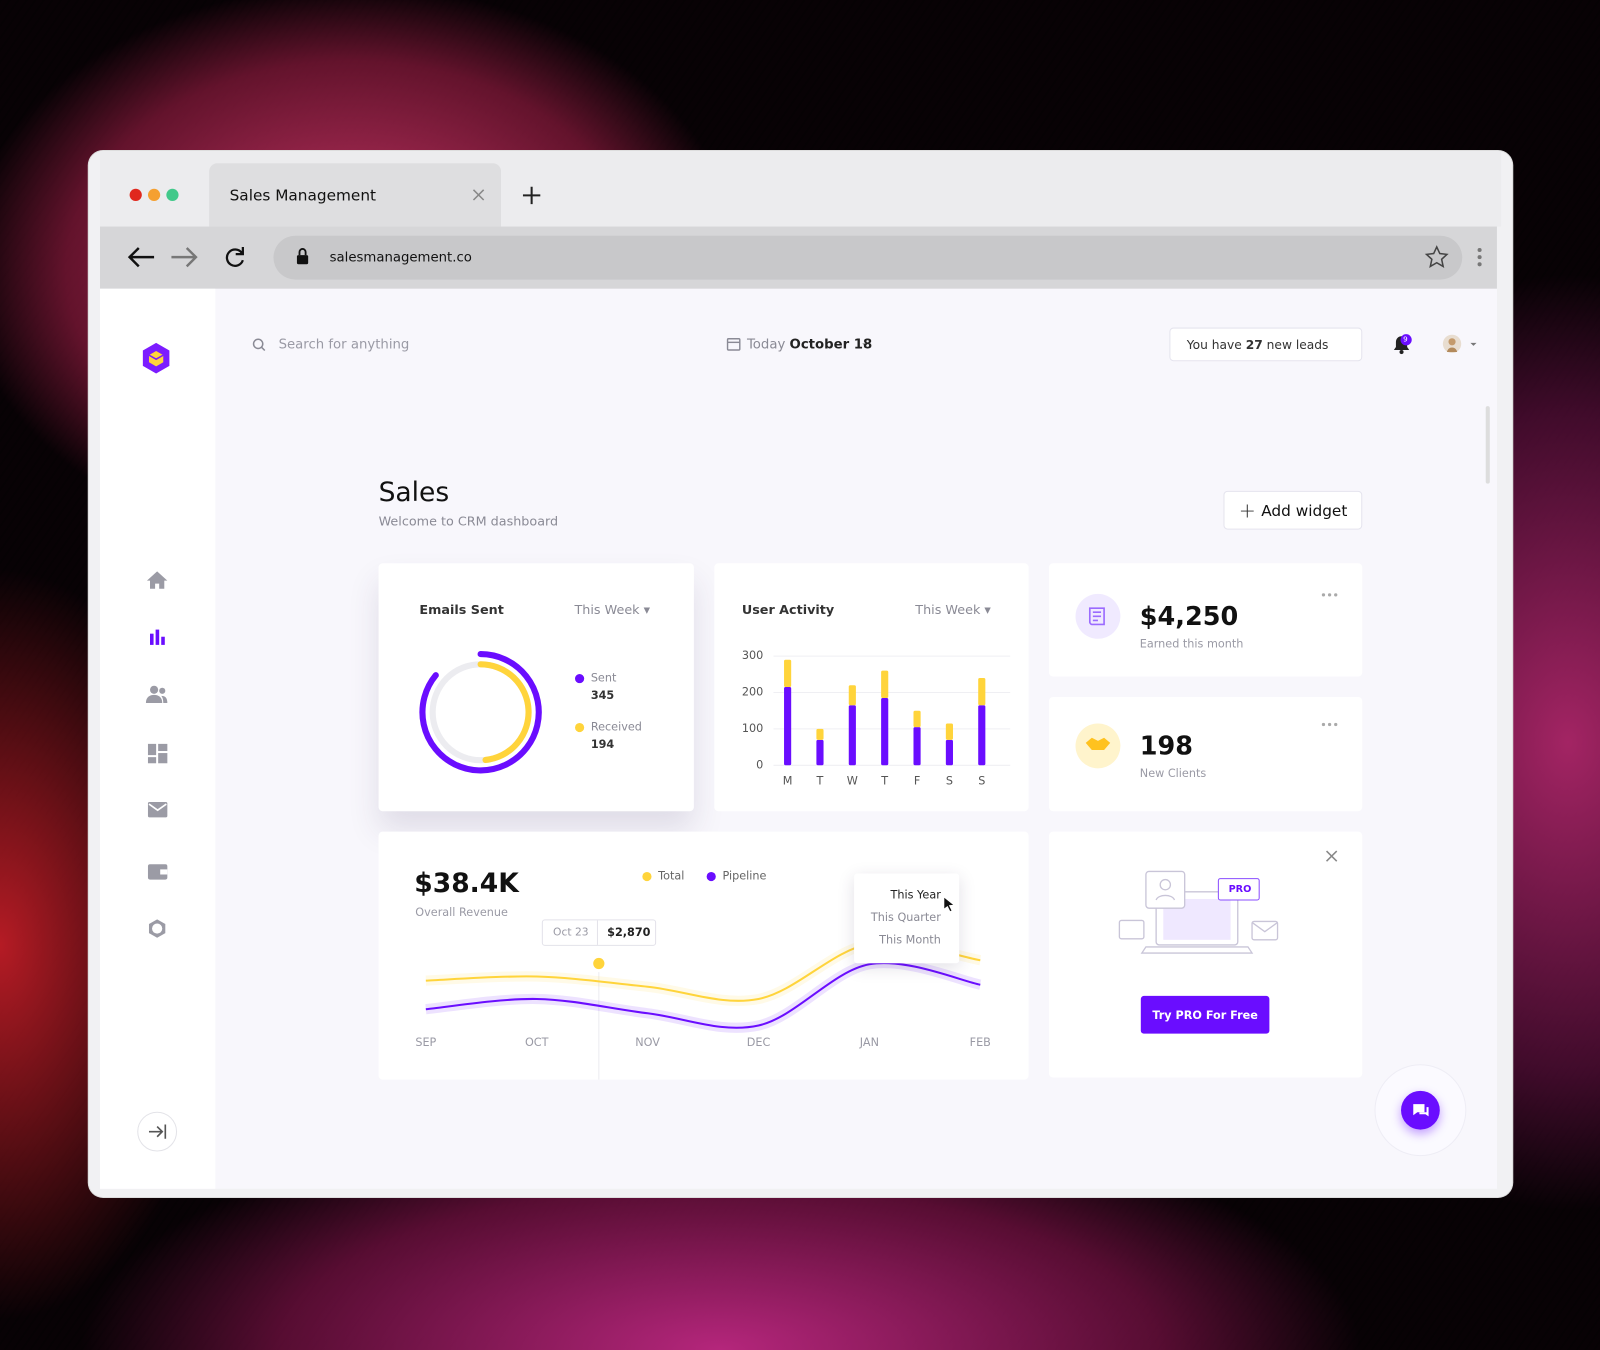 The image size is (1600, 1350). I want to click on notification-badge, so click(1406, 340).